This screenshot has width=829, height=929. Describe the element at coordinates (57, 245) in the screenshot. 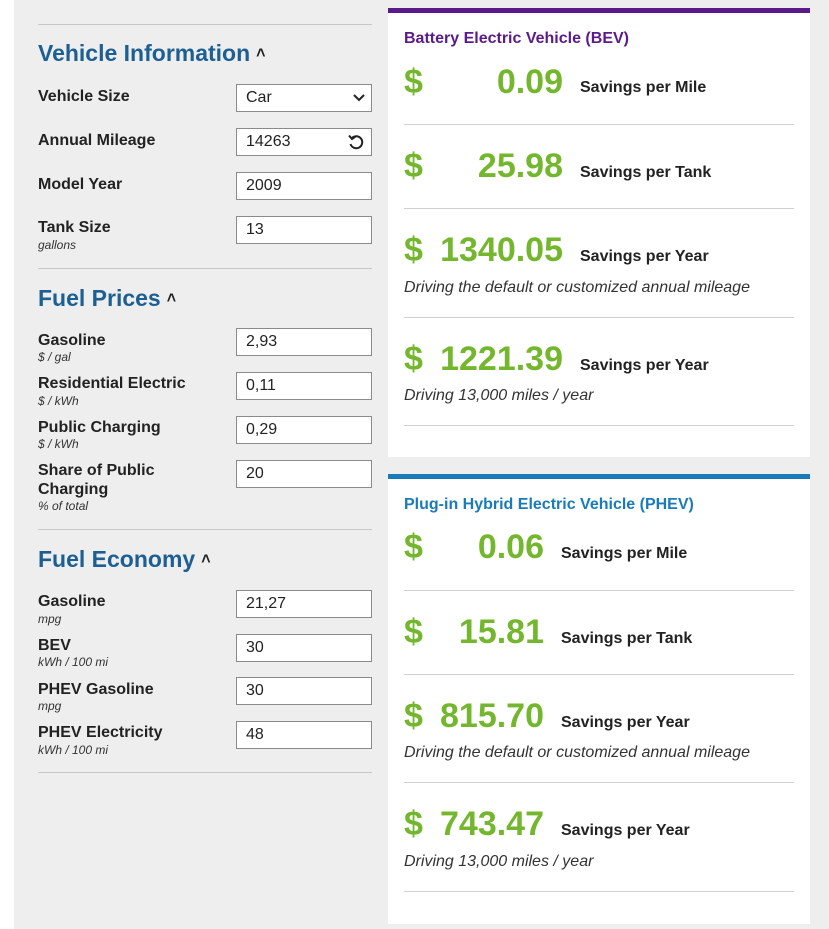

I see `tank-size-unit: gallons` at that location.